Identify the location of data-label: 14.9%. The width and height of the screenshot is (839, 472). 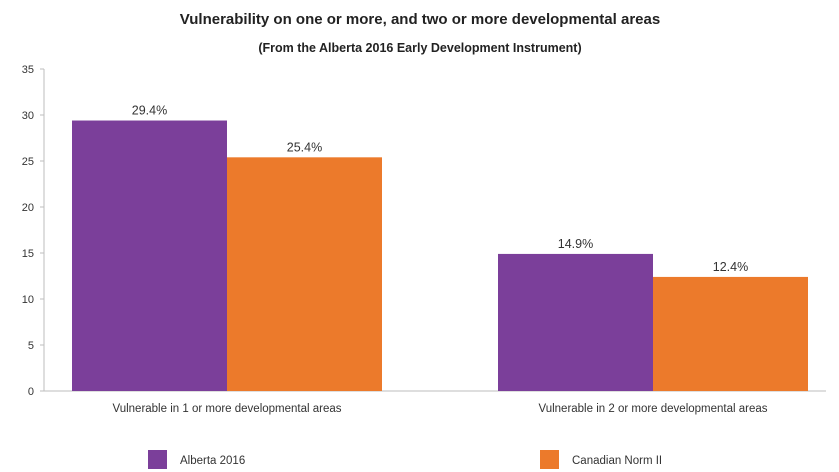
(575, 244).